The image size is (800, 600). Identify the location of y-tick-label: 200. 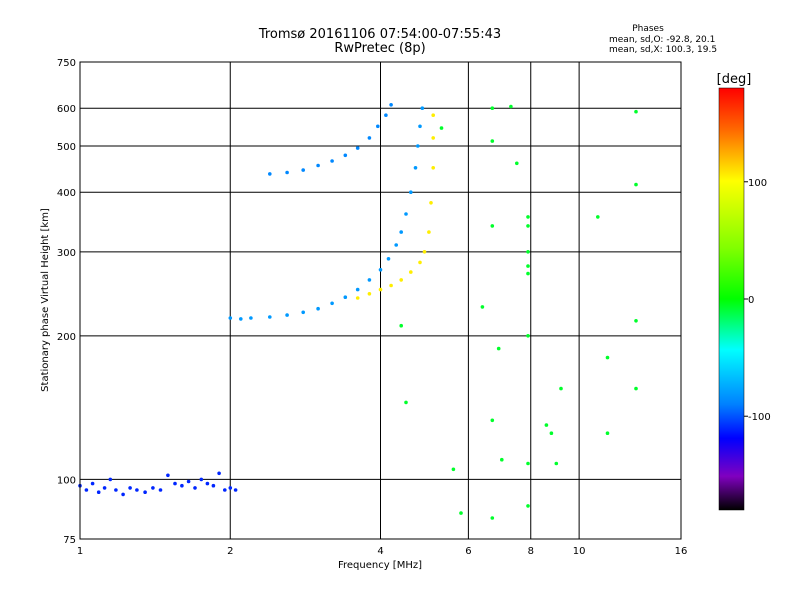
(66, 337).